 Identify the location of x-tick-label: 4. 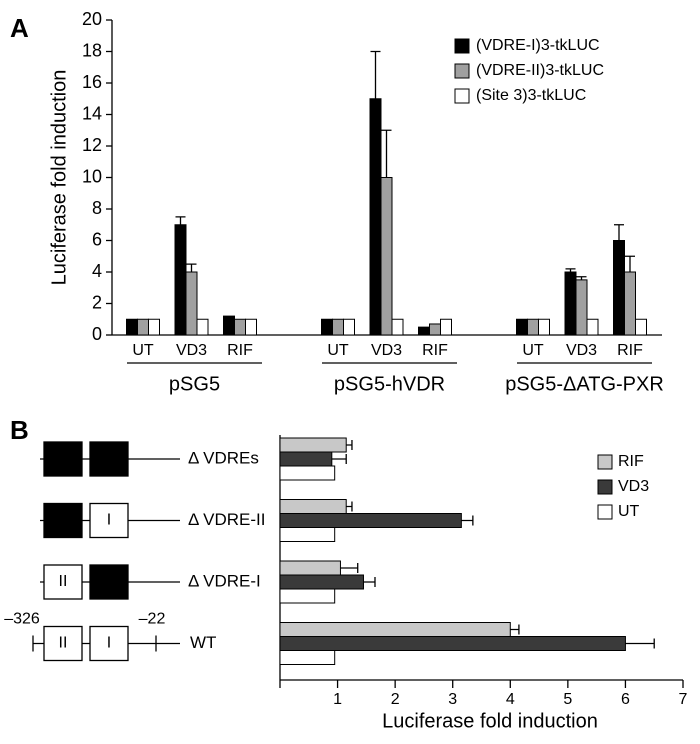
(510, 699).